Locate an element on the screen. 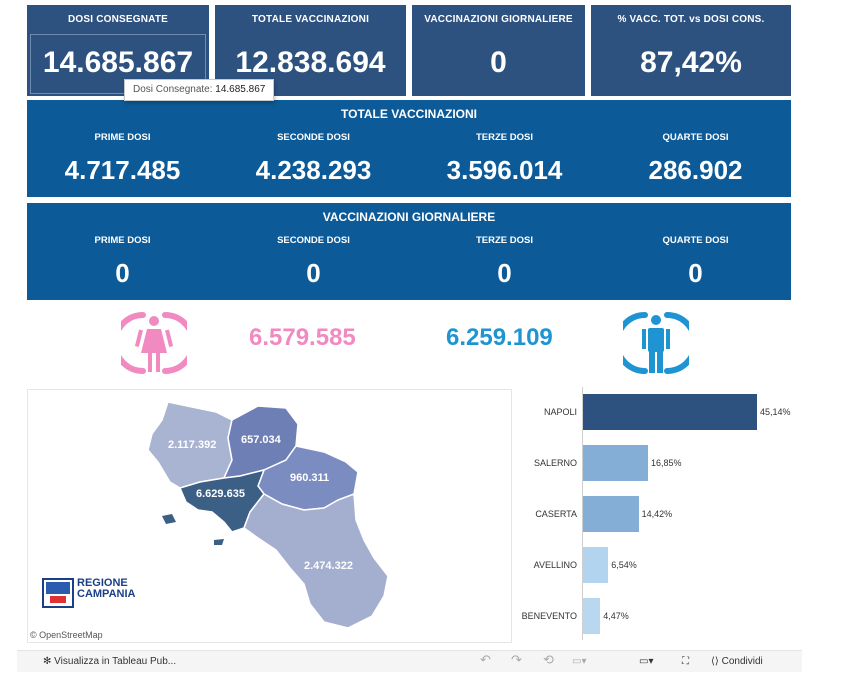  kpi-label: DOSI CONSEGNATE is located at coordinates (118, 19).